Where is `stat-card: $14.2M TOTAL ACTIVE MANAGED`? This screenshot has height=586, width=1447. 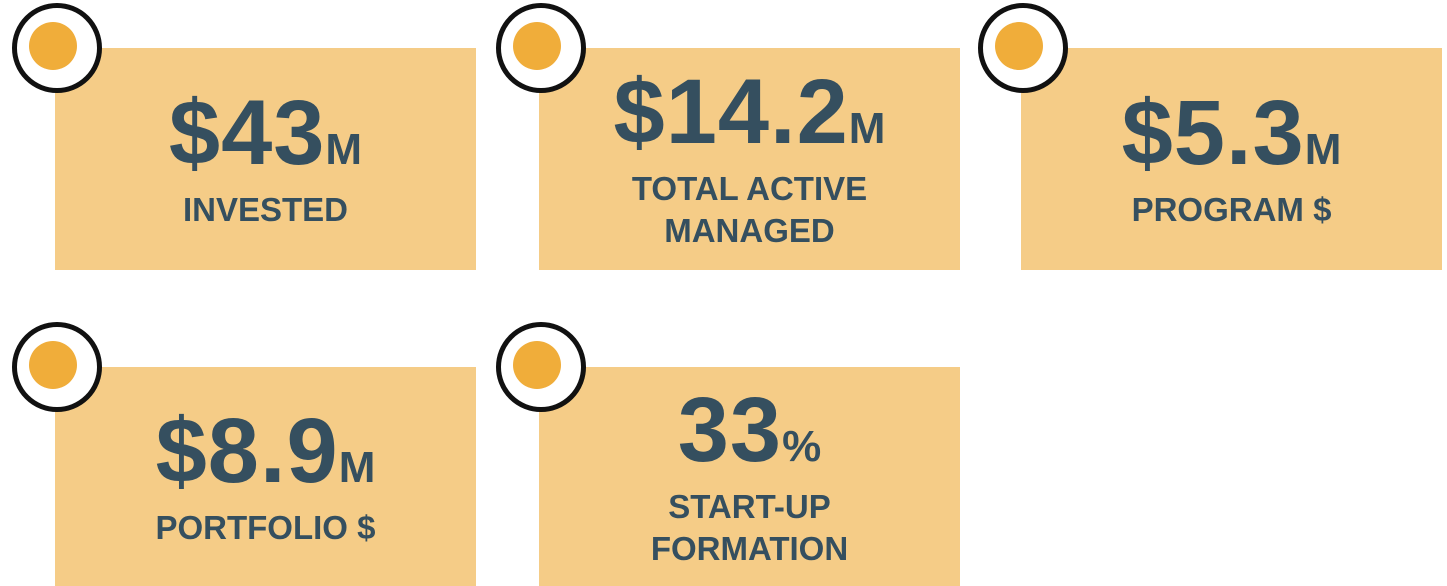
stat-card: $14.2M TOTAL ACTIVE MANAGED is located at coordinates (749, 159).